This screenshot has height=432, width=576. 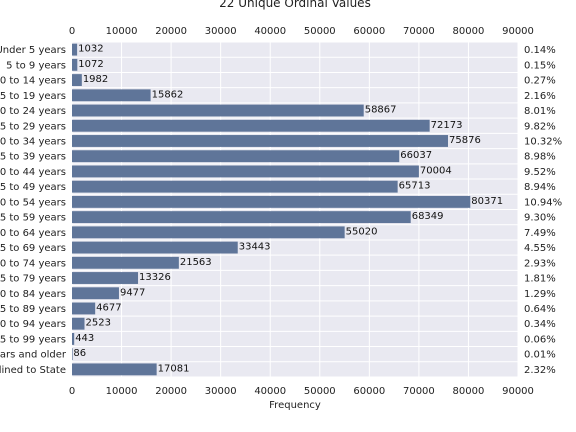 I want to click on bottom-x-tick-label: 70000, so click(x=419, y=391).